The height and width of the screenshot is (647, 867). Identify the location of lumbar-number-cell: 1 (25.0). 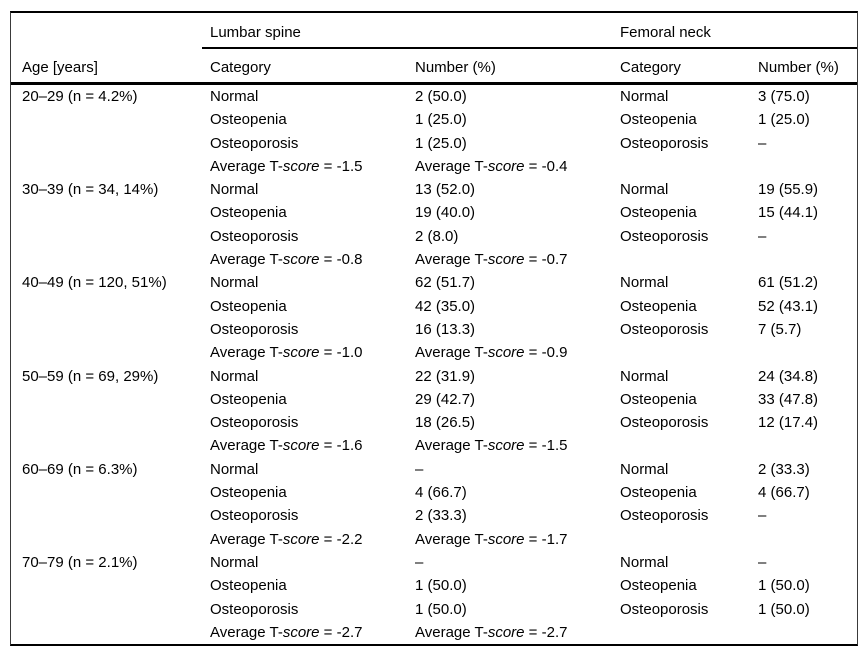
(441, 143).